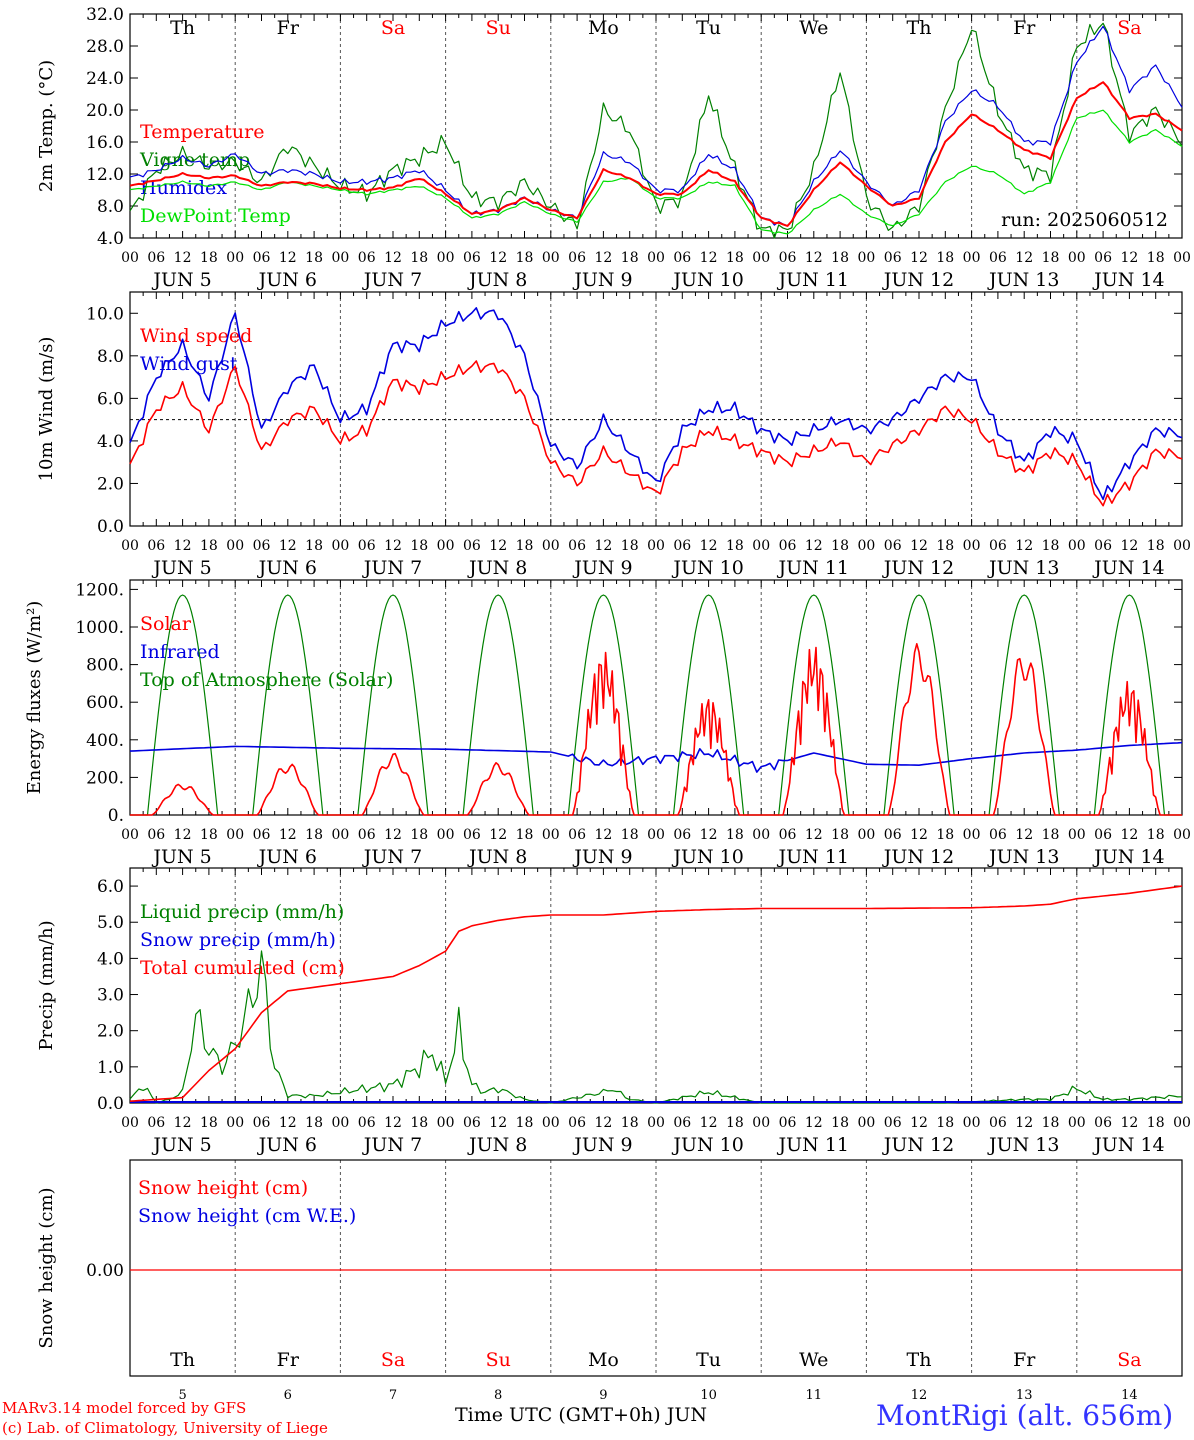 This screenshot has height=1440, width=1194. Describe the element at coordinates (105, 79) in the screenshot. I see `y-tick-label: 24.0` at that location.